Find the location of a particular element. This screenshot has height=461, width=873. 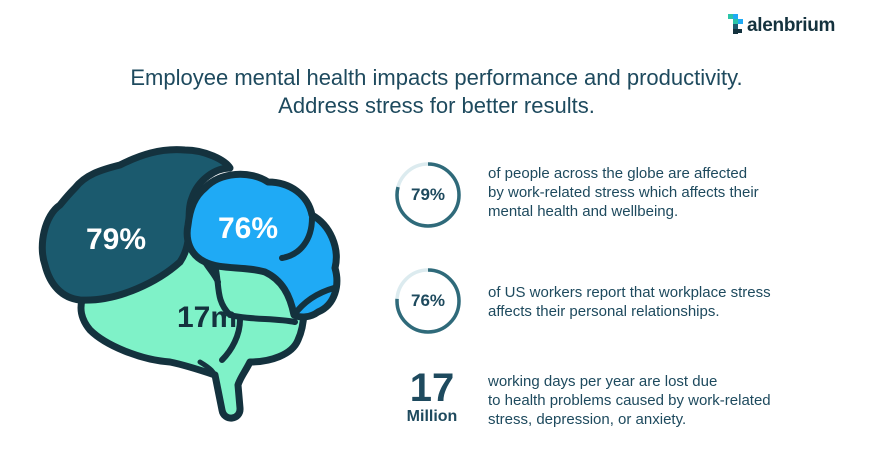

stat-1-line-1: of people across the globe are affected is located at coordinates (618, 173).